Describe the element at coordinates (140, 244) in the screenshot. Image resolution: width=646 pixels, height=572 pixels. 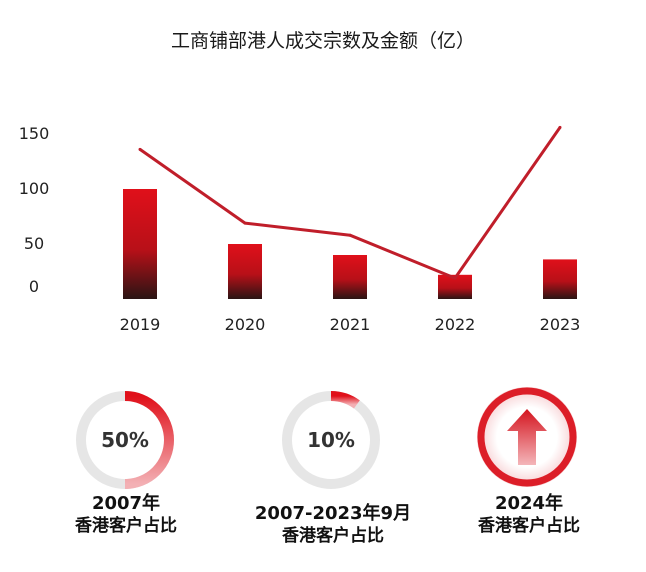
I see `bar-2019` at that location.